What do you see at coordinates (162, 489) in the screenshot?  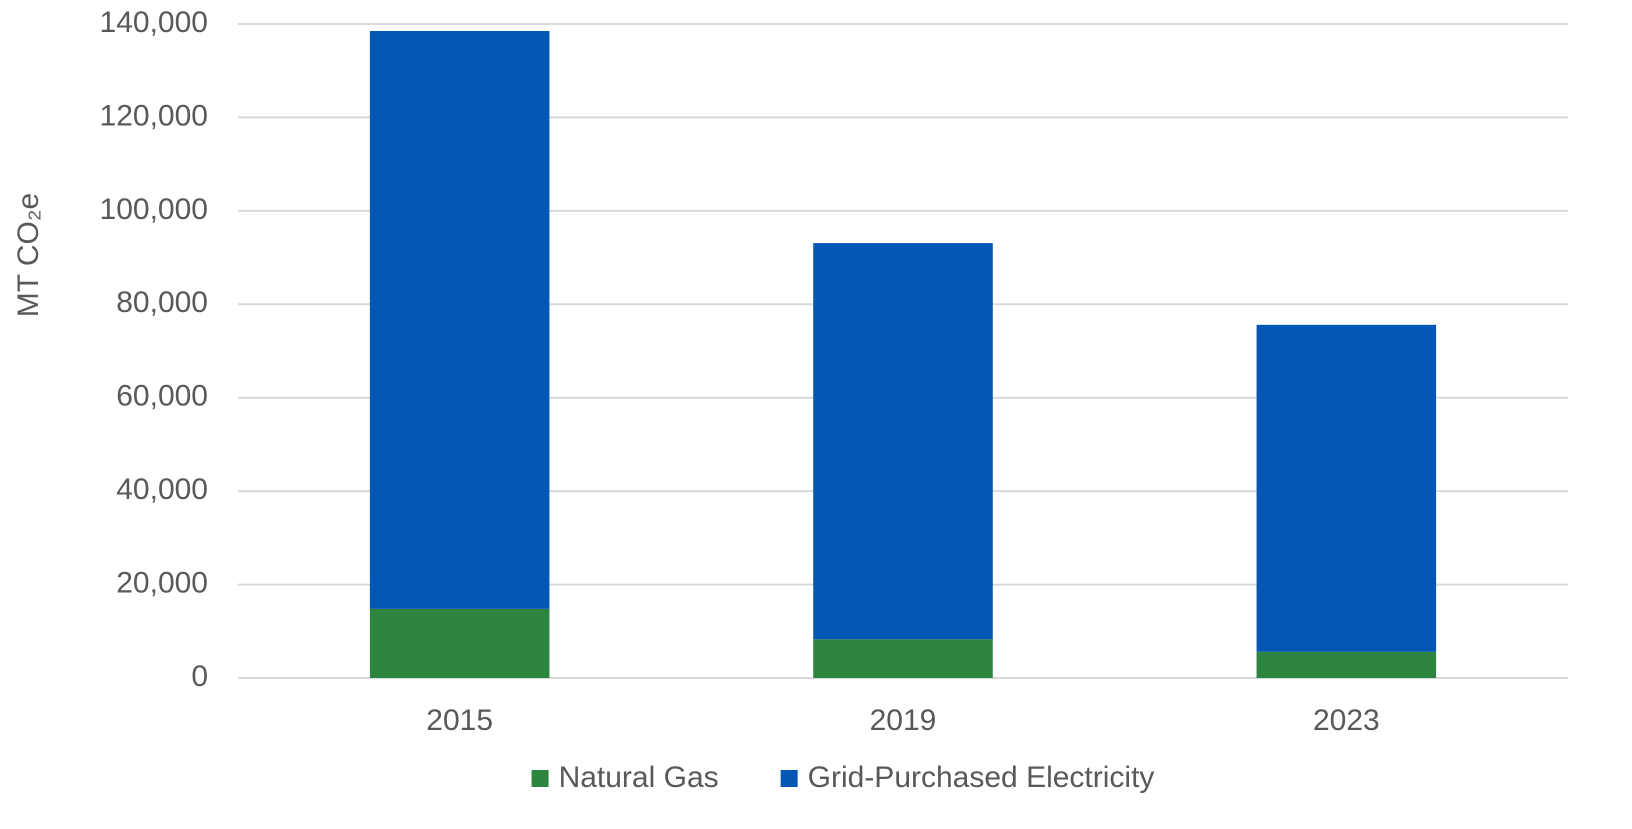 I see `y-tick-label: 40,000` at bounding box center [162, 489].